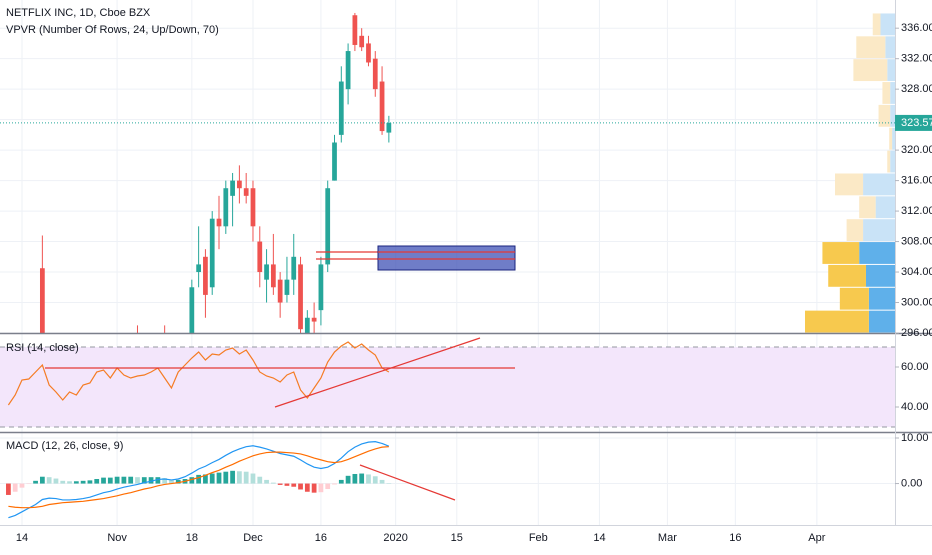 Image resolution: width=932 pixels, height=555 pixels. I want to click on x-tick-label: Apr, so click(816, 538).